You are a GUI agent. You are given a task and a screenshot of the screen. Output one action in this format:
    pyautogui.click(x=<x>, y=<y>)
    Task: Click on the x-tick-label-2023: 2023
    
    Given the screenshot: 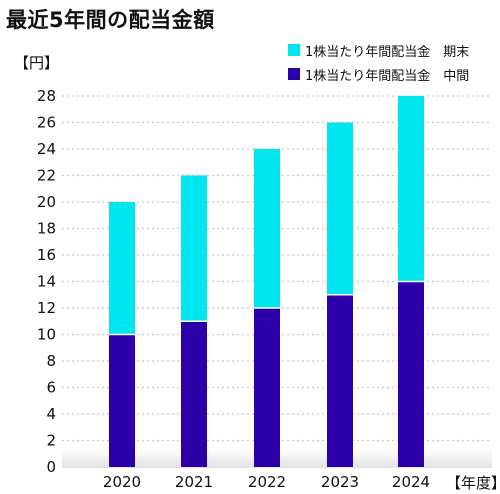 What is the action you would take?
    pyautogui.click(x=340, y=482)
    